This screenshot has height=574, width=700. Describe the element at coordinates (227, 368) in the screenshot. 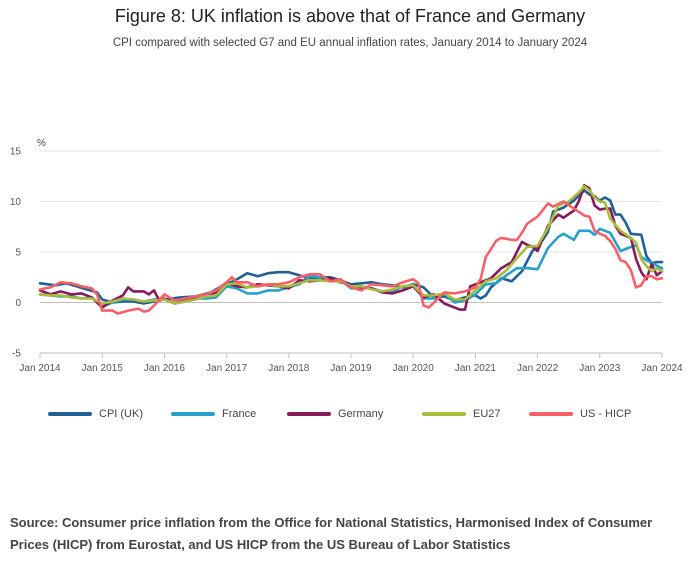

I see `x-tick-label: Jan 2017` at that location.